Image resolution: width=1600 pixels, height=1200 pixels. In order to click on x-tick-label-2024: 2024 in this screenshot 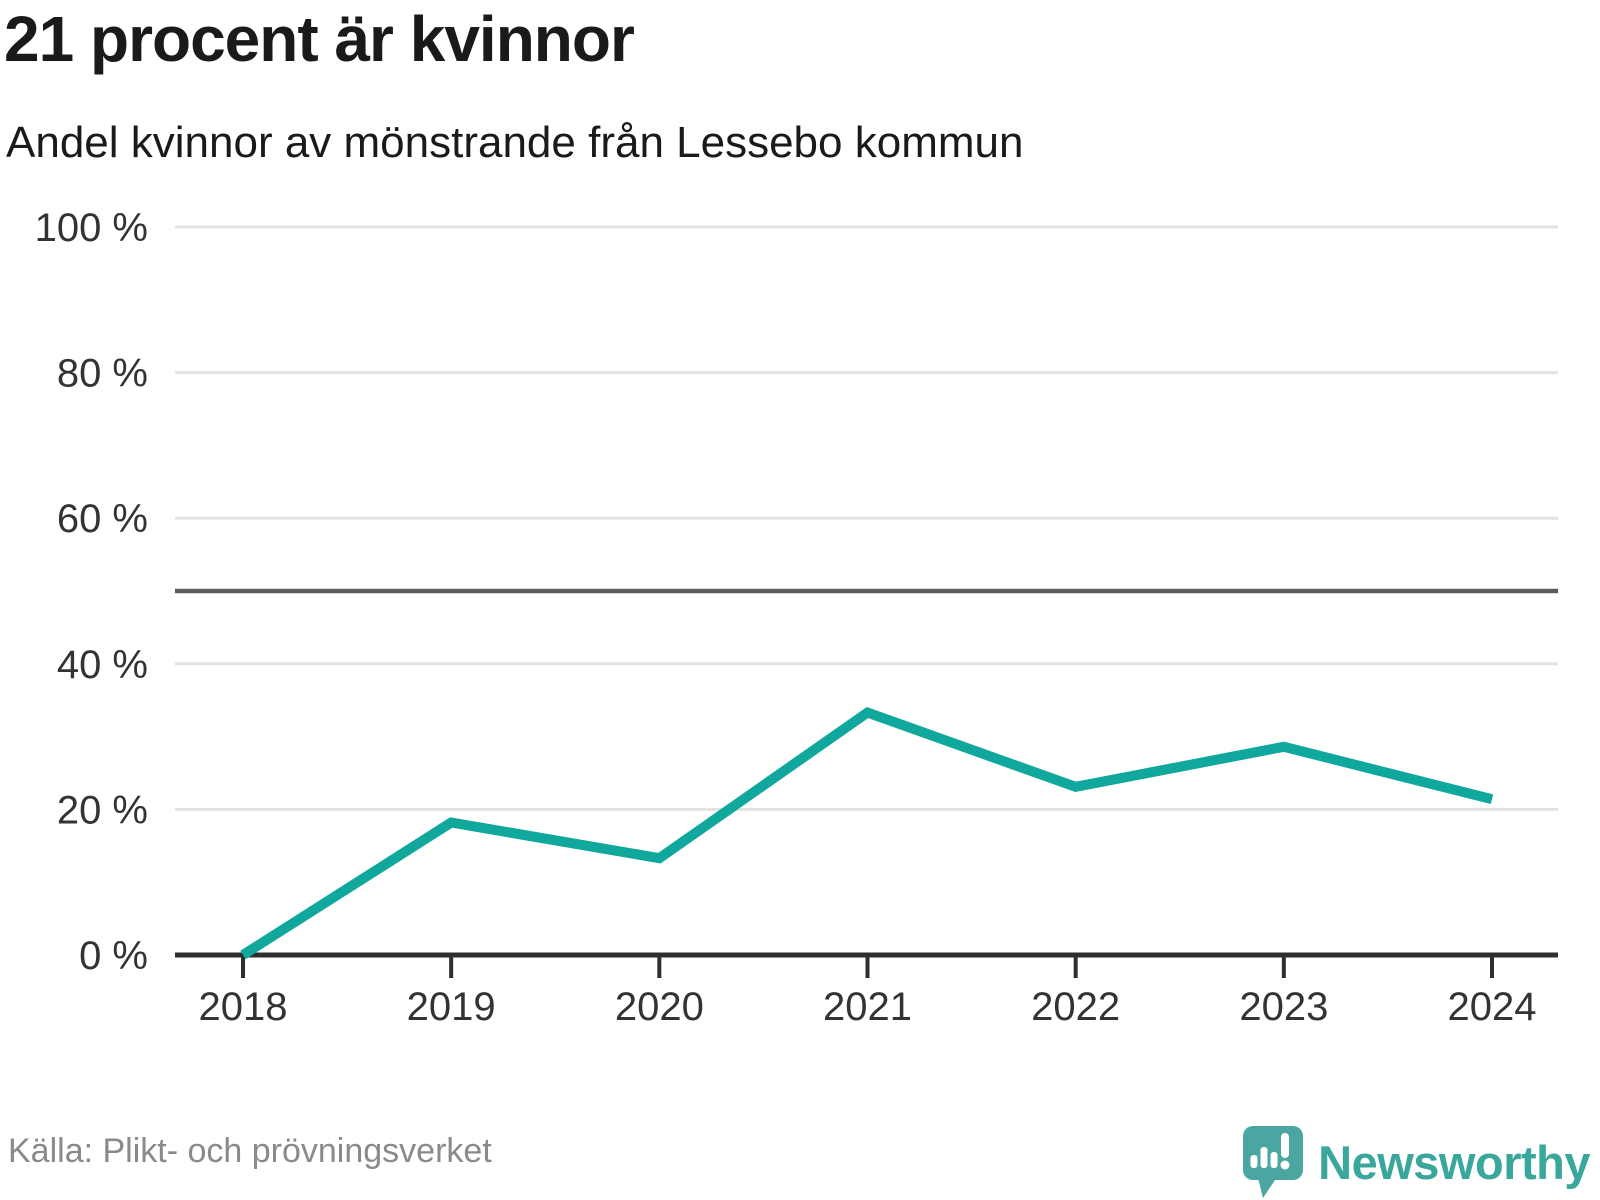, I will do `click(1492, 1007)`.